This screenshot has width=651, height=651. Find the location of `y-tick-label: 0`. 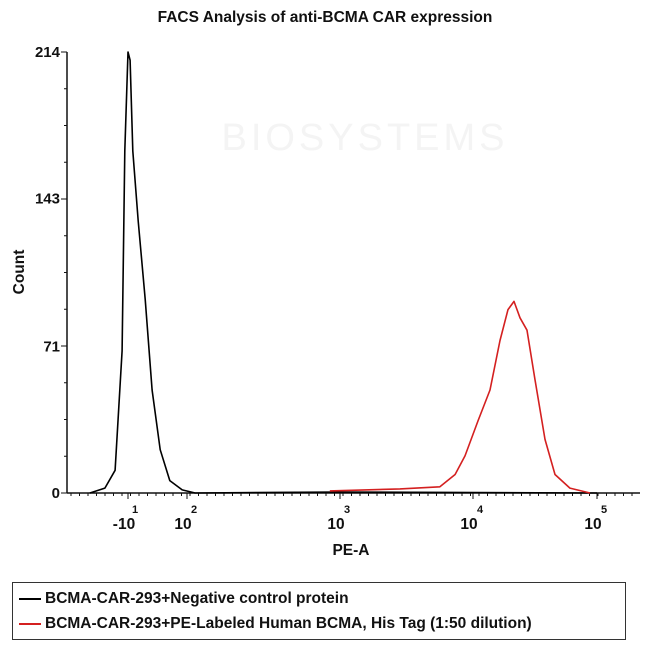

y-tick-label: 0 is located at coordinates (56, 493).